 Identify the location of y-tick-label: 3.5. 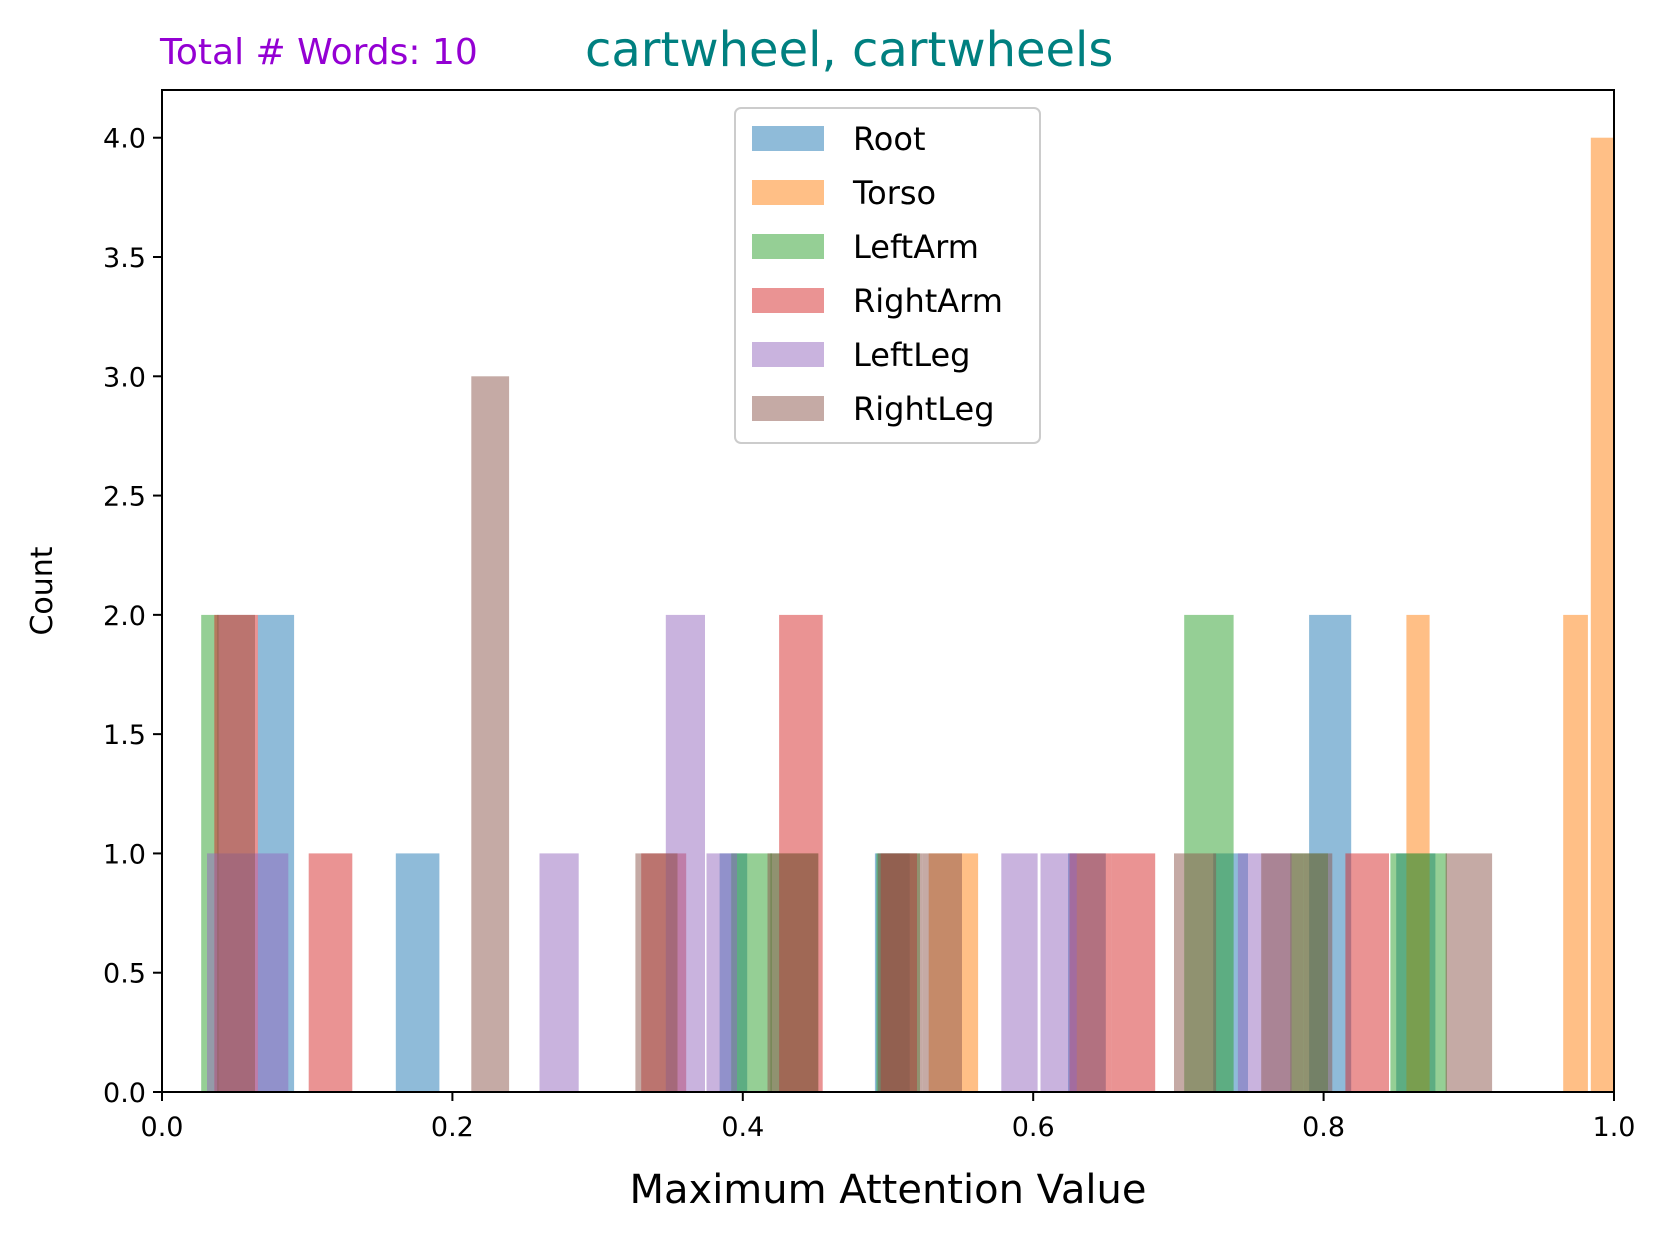
(124, 258).